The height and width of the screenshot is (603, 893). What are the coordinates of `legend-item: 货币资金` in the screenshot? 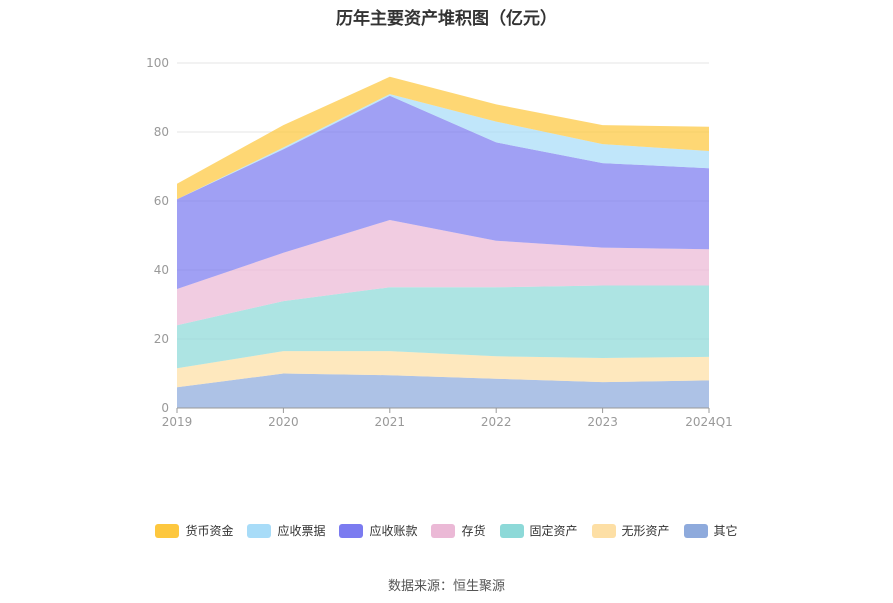 It's located at (194, 530).